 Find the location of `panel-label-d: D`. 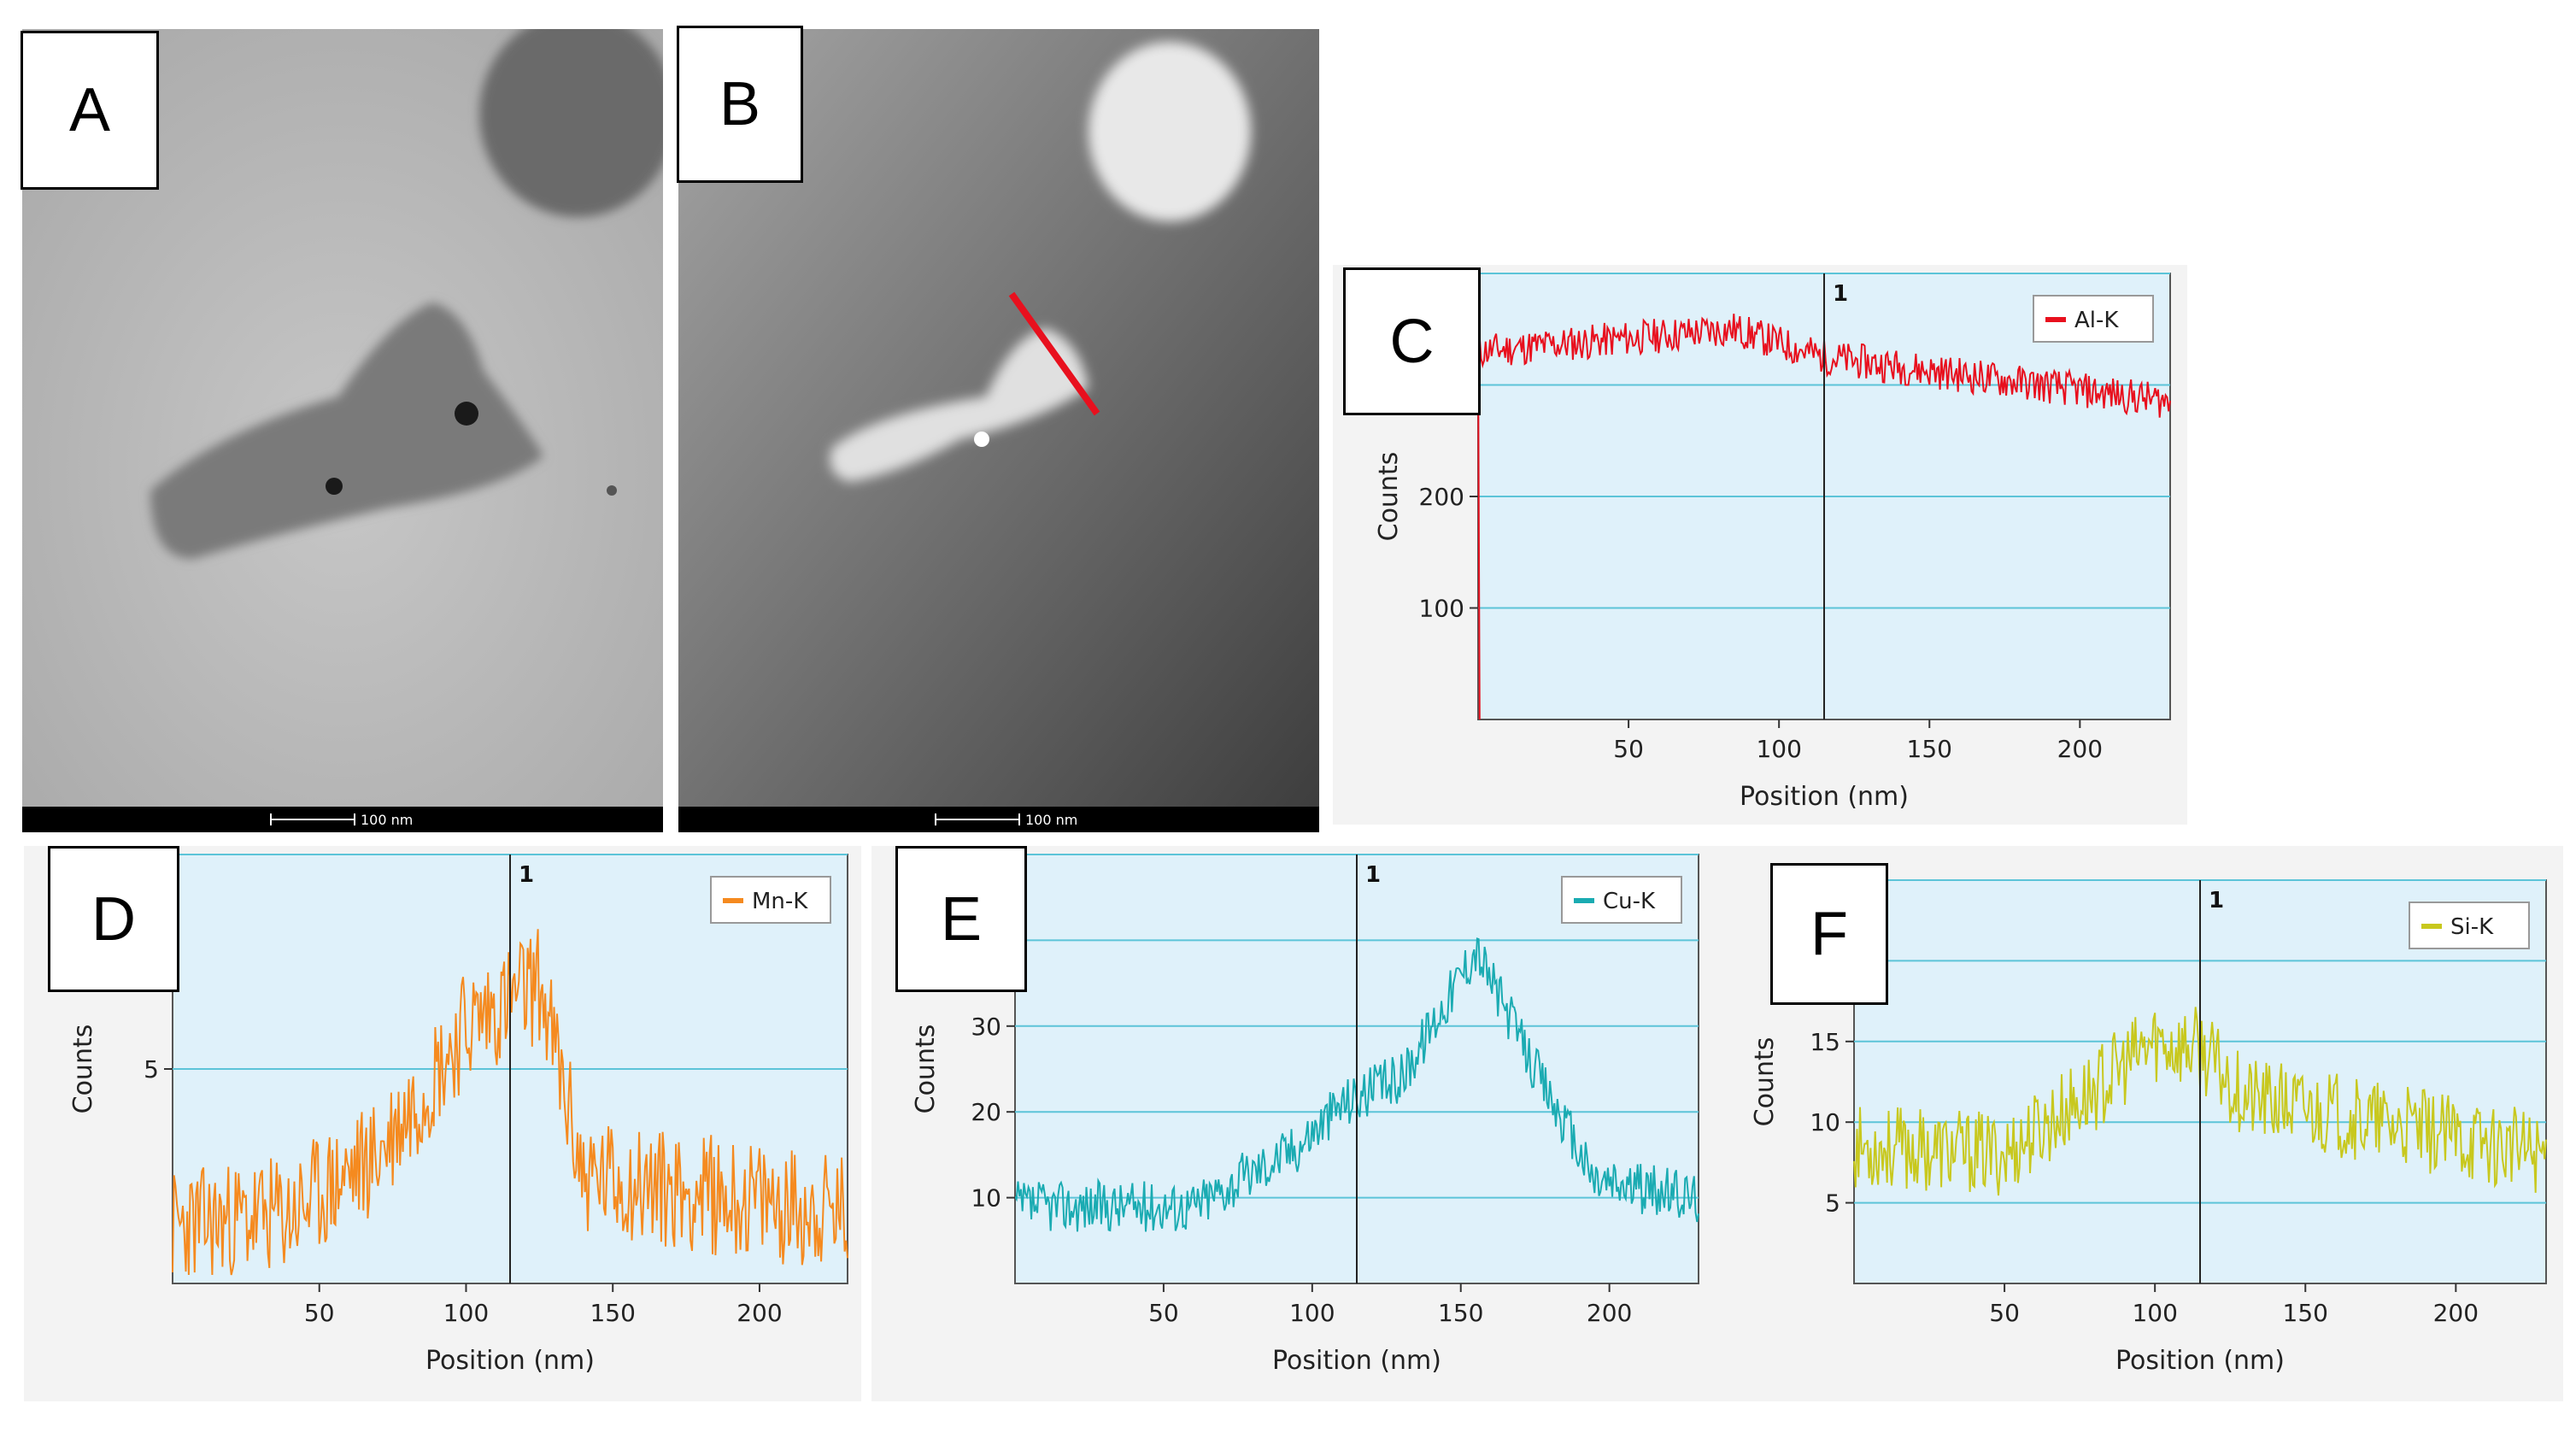

panel-label-d: D is located at coordinates (113, 919).